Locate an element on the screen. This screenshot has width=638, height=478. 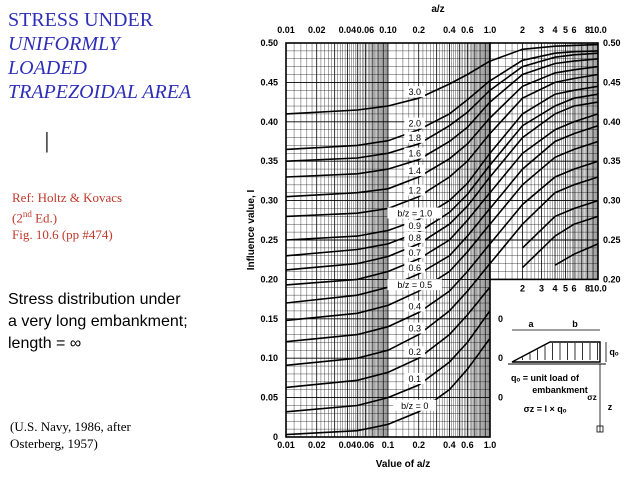
curve-label: 3.0 is located at coordinates (414, 92).